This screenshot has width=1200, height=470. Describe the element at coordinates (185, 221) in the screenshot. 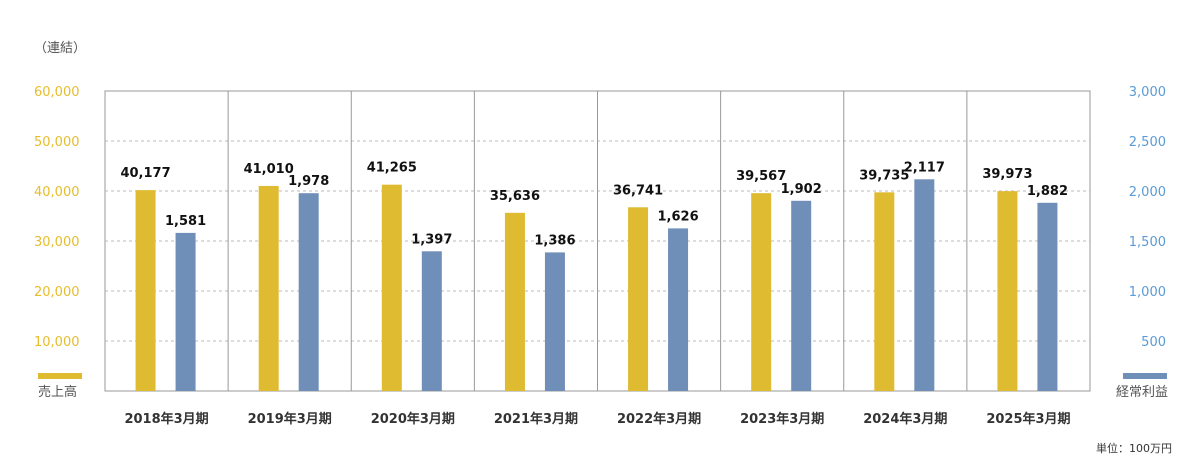

I see `data-label-ordinary-profit: 1,581` at that location.